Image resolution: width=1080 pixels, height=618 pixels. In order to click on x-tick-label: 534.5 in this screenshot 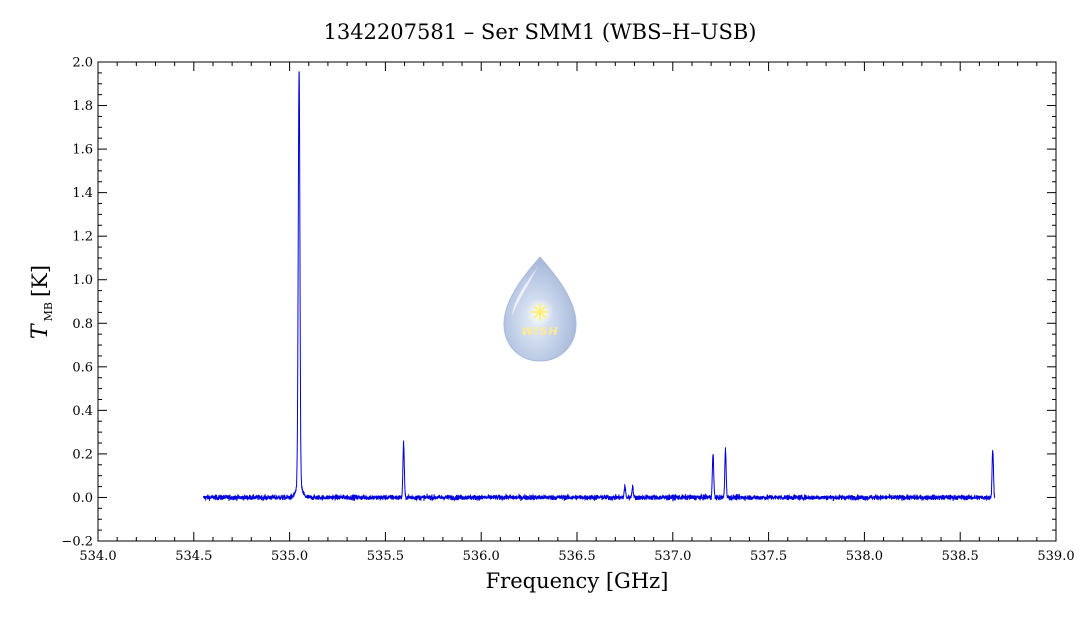, I will do `click(193, 556)`.